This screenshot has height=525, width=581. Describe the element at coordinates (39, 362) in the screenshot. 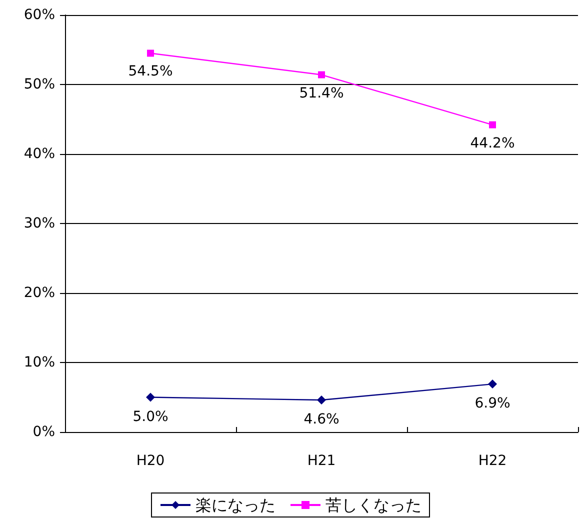

I see `y-tick-label: 10%` at that location.